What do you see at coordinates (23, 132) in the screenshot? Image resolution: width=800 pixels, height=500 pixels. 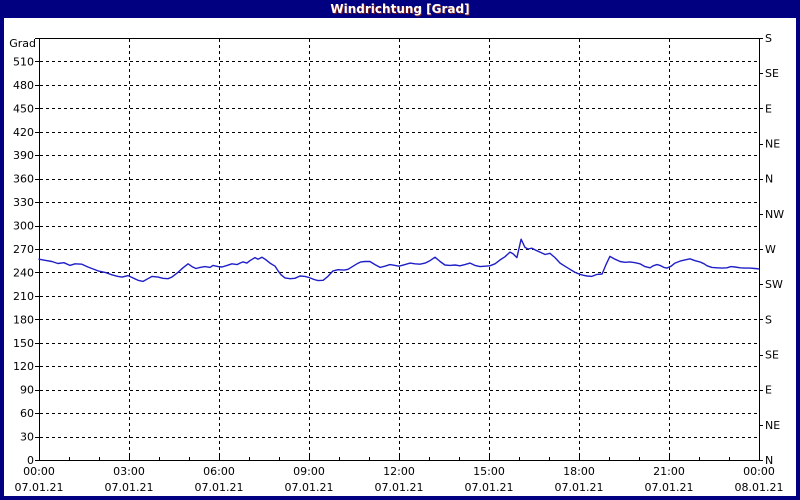 I see `y-tick-label: 420` at bounding box center [23, 132].